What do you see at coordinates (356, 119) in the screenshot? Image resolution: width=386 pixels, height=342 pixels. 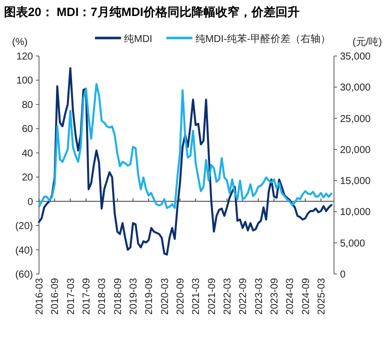 I see `y2-tick-label: 25,000` at bounding box center [356, 119].